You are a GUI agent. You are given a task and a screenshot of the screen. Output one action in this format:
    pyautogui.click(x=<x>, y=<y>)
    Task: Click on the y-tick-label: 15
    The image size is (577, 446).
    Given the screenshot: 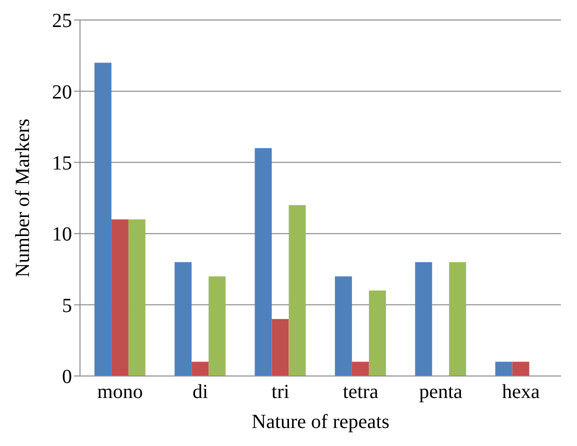 What is the action you would take?
    pyautogui.click(x=62, y=163)
    